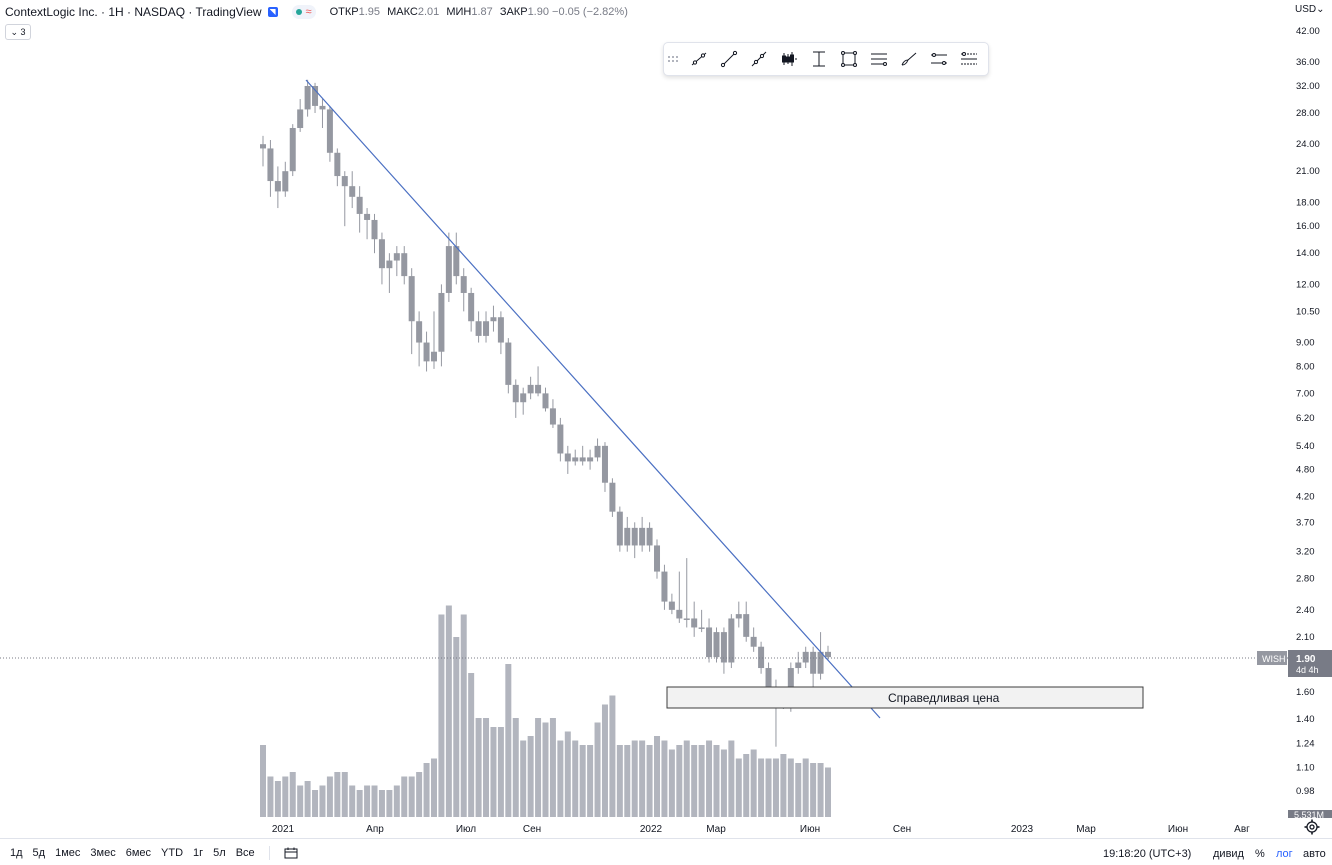 The height and width of the screenshot is (865, 1332). What do you see at coordinates (1312, 827) in the screenshot?
I see `settings-gear-icon` at bounding box center [1312, 827].